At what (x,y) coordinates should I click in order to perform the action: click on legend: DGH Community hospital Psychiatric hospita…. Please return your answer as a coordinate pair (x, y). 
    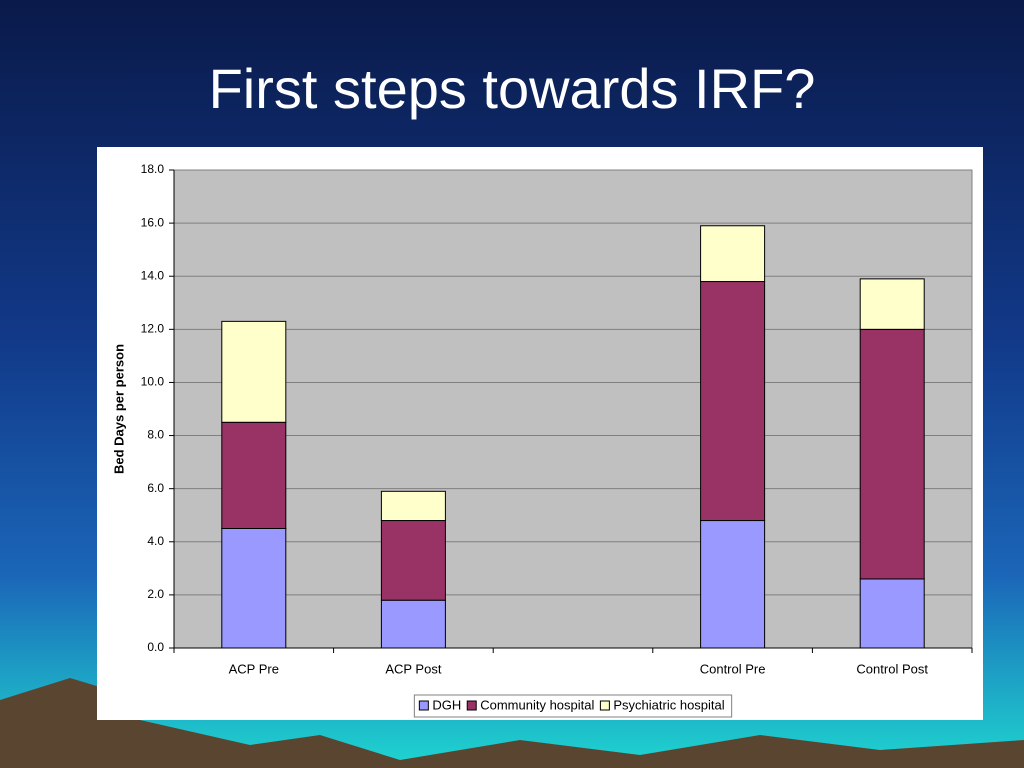
    Looking at the image, I should click on (573, 706).